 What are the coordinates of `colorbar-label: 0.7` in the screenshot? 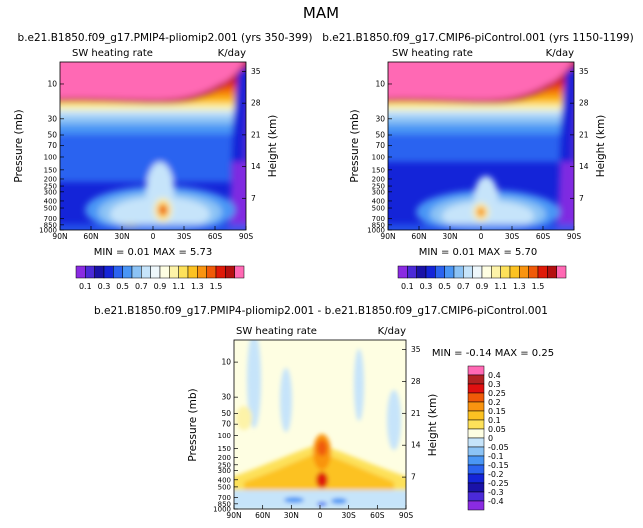 It's located at (141, 286).